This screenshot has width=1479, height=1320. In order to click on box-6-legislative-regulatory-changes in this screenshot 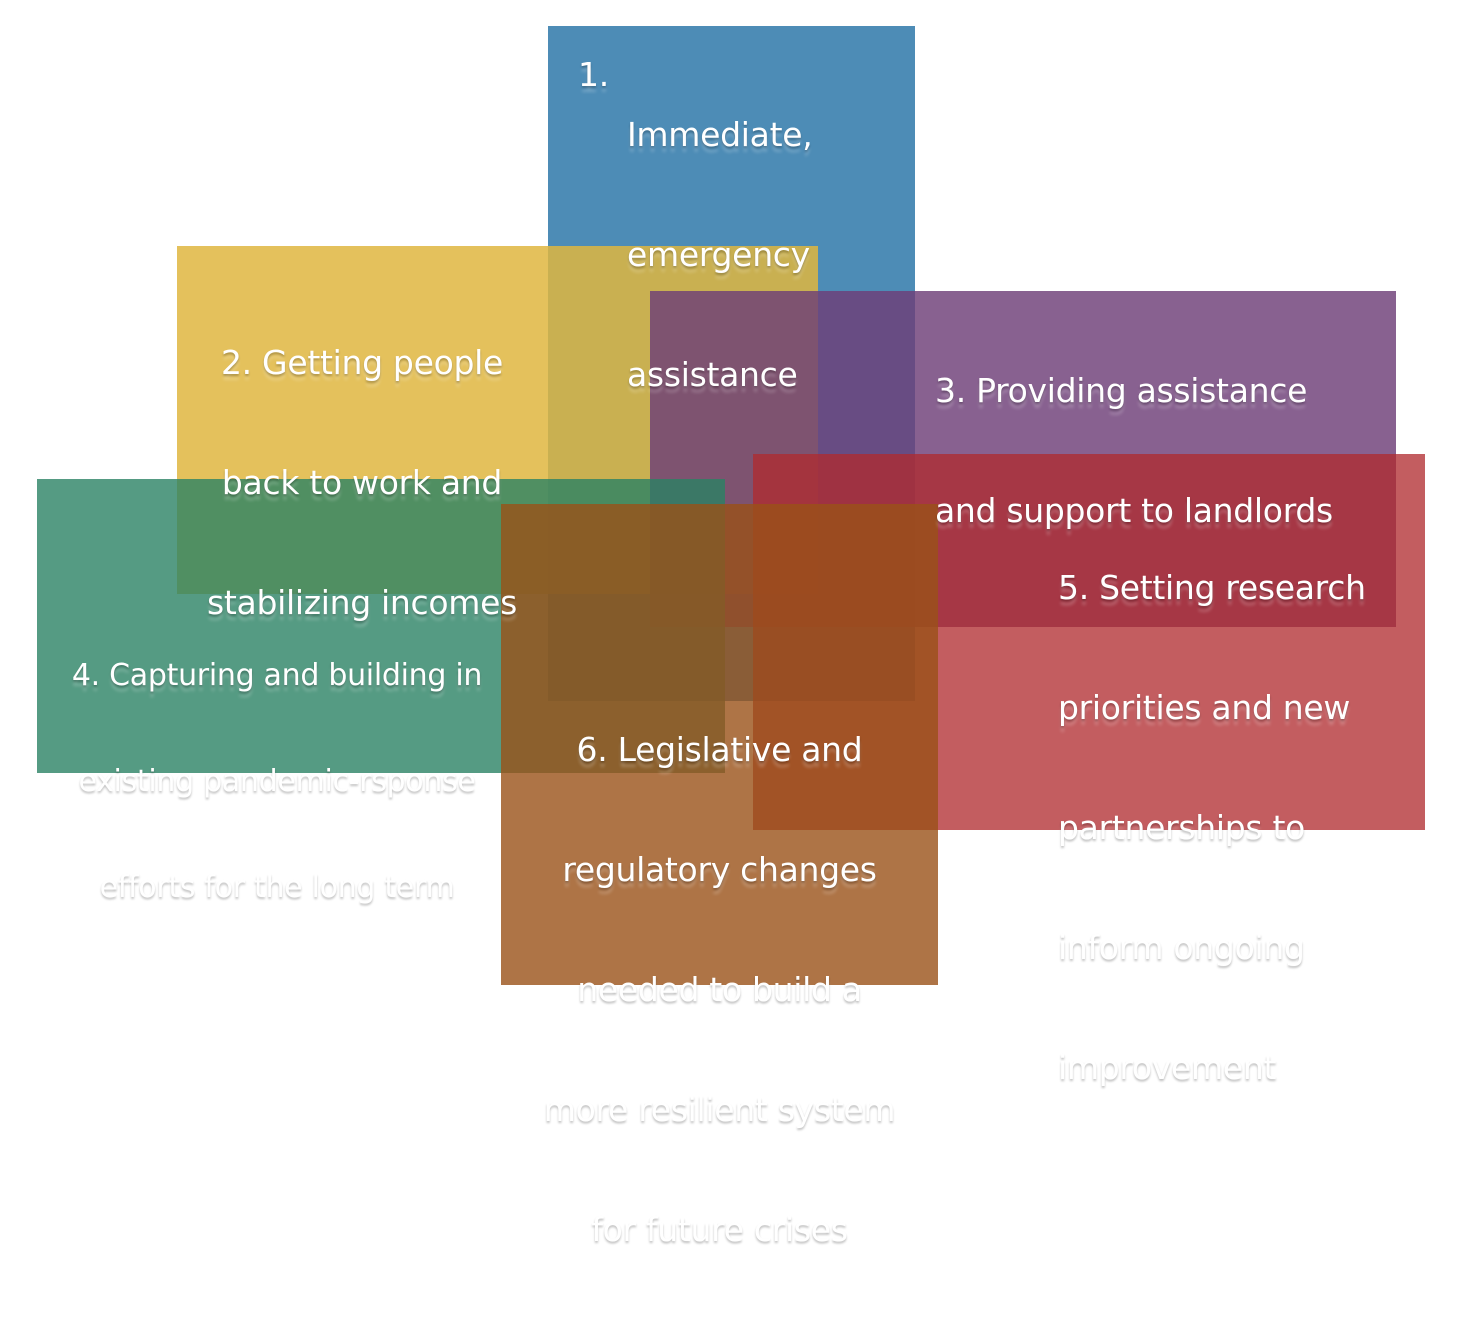, I will do `click(719, 744)`.